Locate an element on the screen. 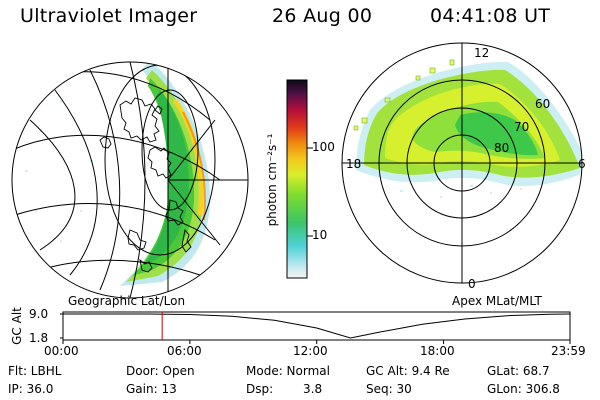 This screenshot has width=600, height=400. ip-status: IP: 36.0 is located at coordinates (31, 389).